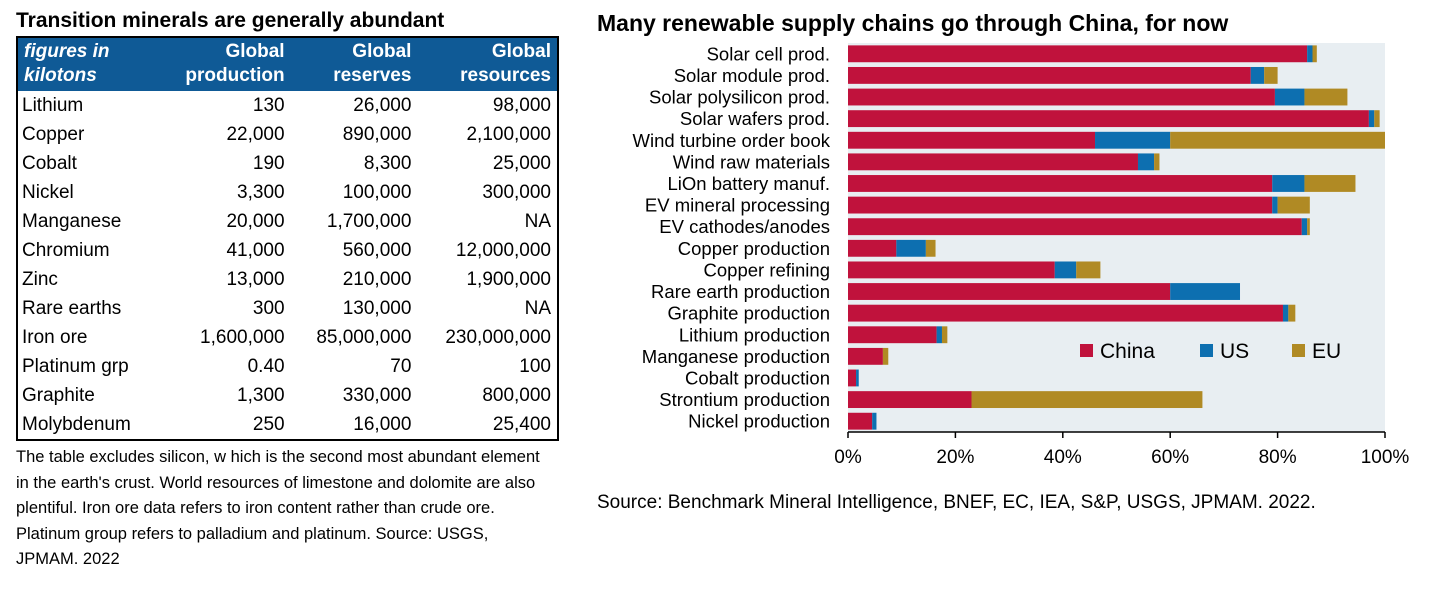 The width and height of the screenshot is (1456, 596). What do you see at coordinates (364, 337) in the screenshot?
I see `reserves-value: 85,000,000` at bounding box center [364, 337].